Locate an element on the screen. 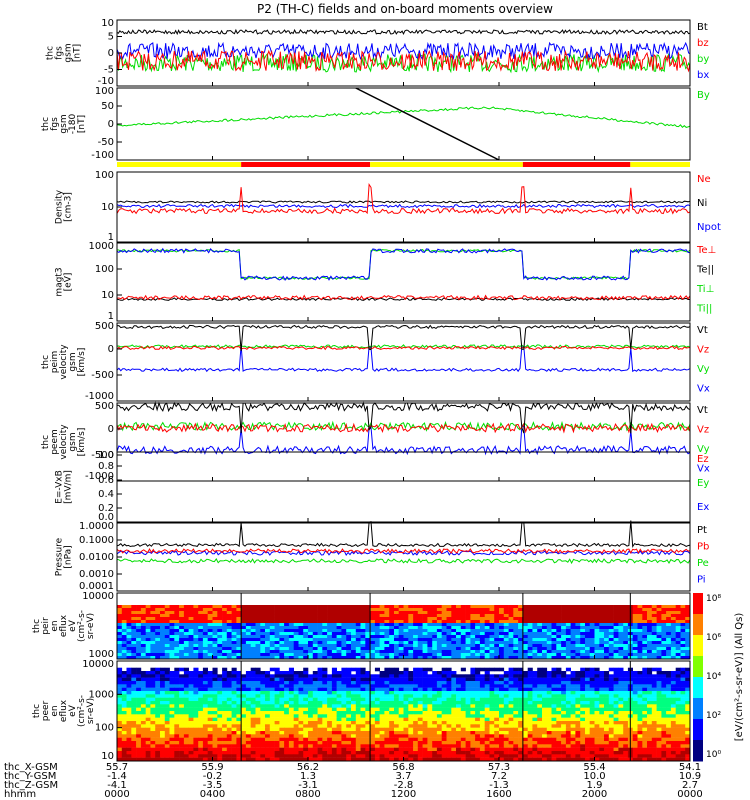 The image size is (750, 800). footer-label: -3.5 is located at coordinates (213, 785).